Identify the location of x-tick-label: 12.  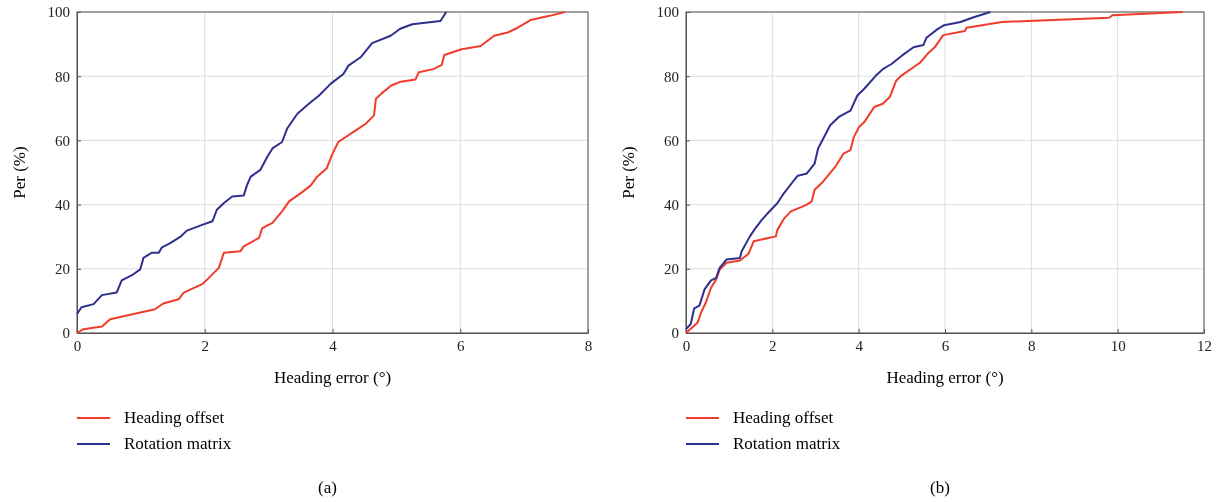
(1204, 345).